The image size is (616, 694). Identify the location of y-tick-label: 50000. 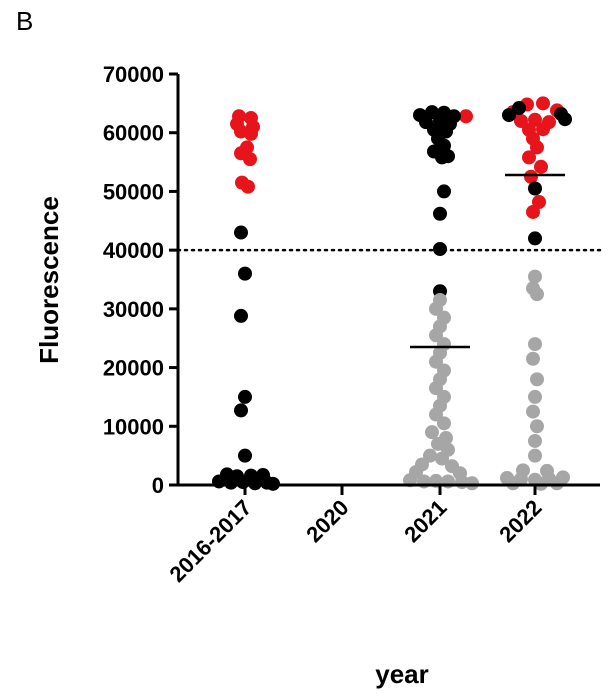
(133, 191).